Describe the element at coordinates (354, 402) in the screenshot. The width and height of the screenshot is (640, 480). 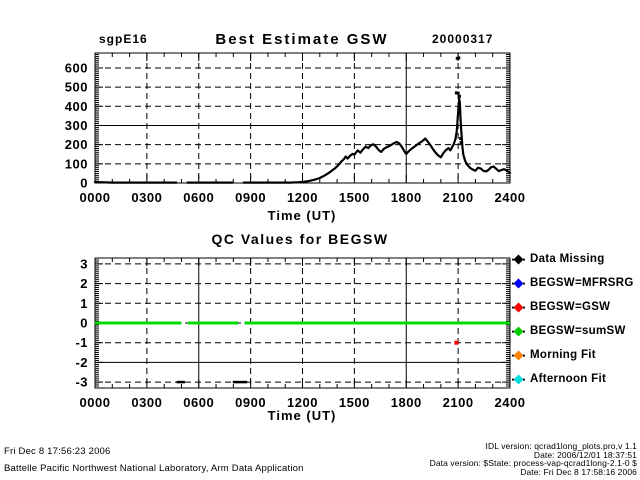
I see `qc-chart-xtick-label: 1500` at that location.